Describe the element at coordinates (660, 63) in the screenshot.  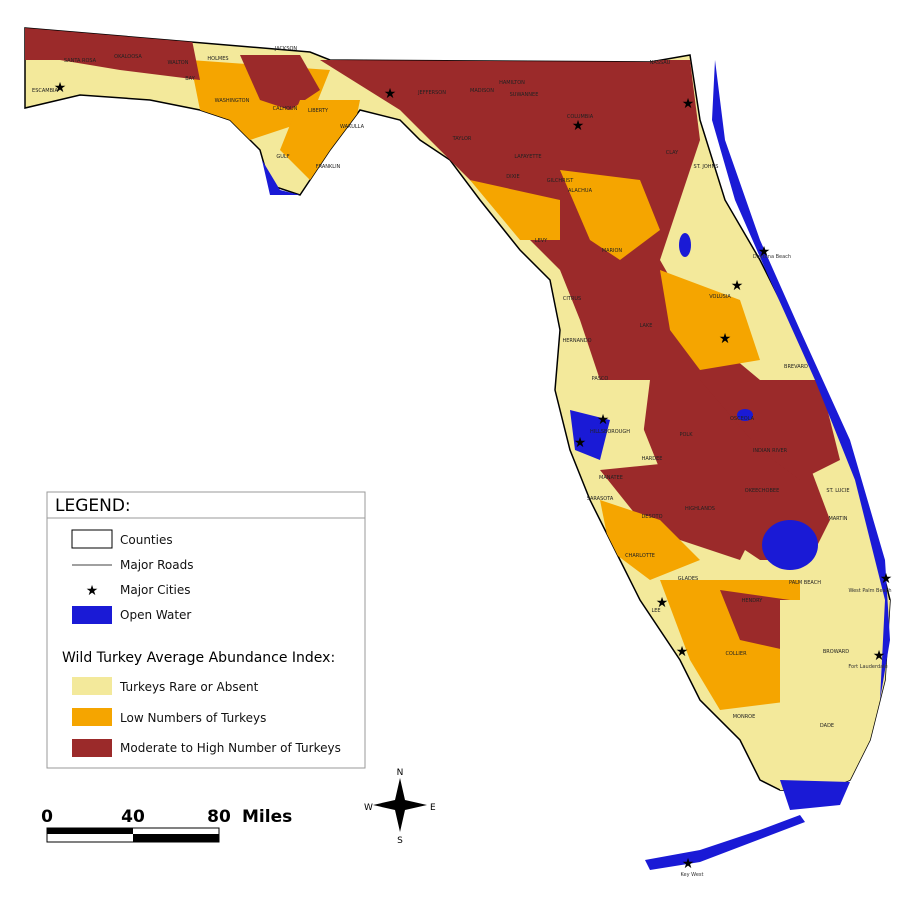
I see `county-label: NASSAU` at that location.